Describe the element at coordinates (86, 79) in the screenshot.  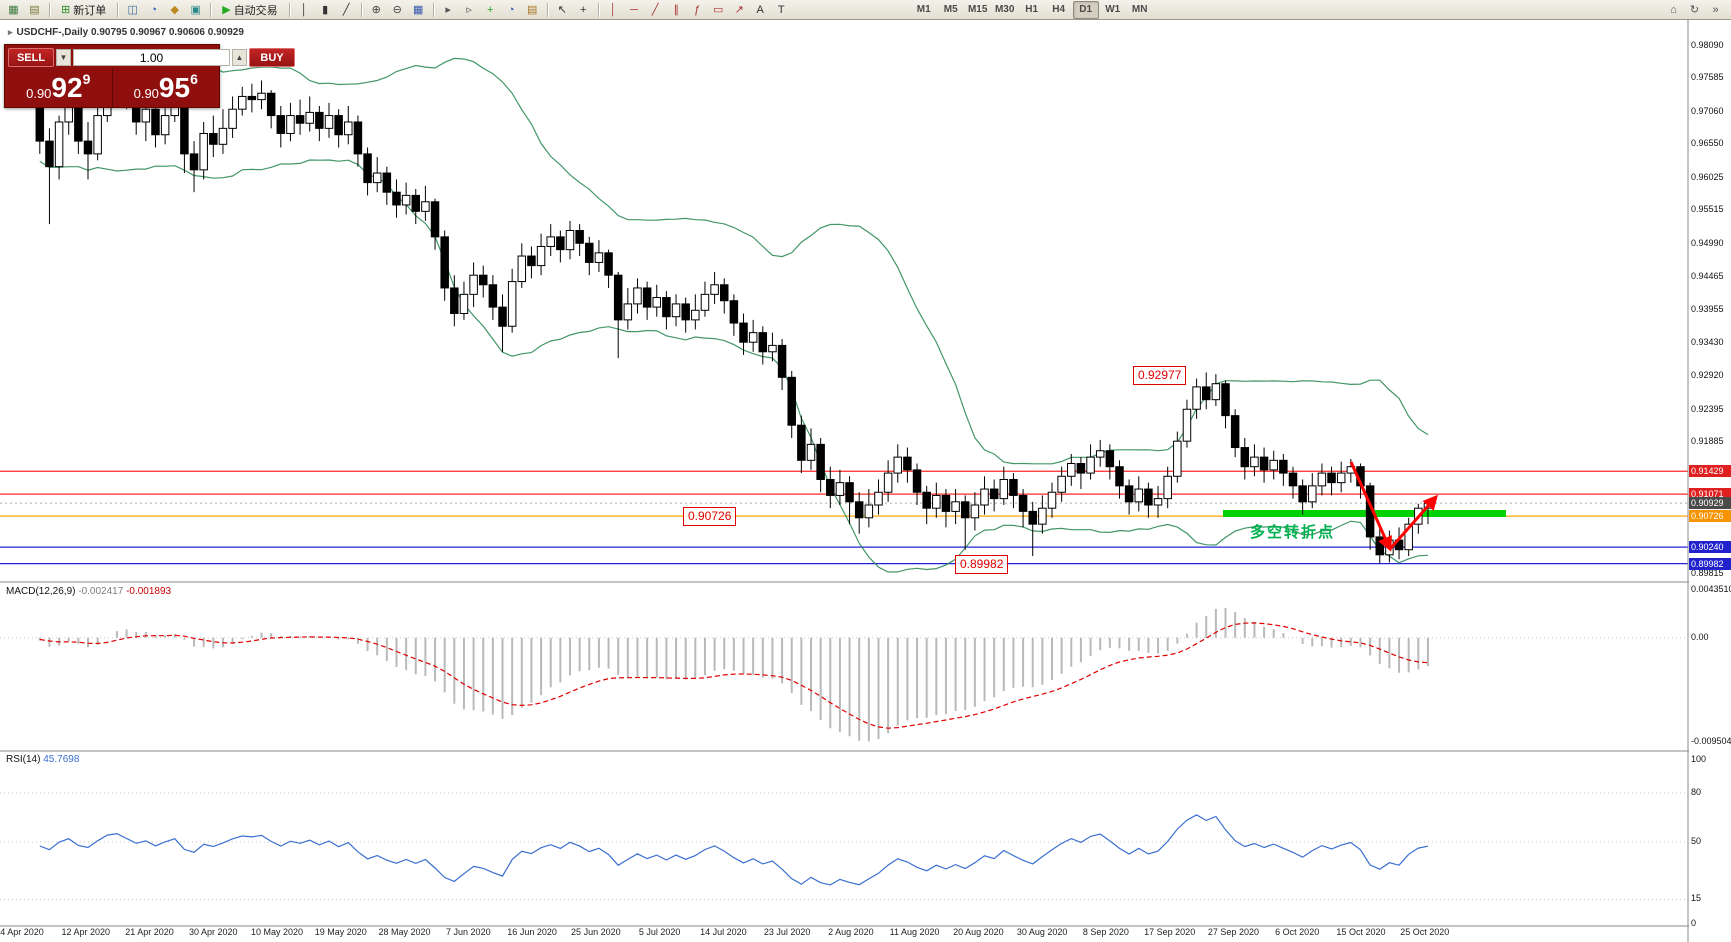
I see `sell-price-sup: 9` at that location.